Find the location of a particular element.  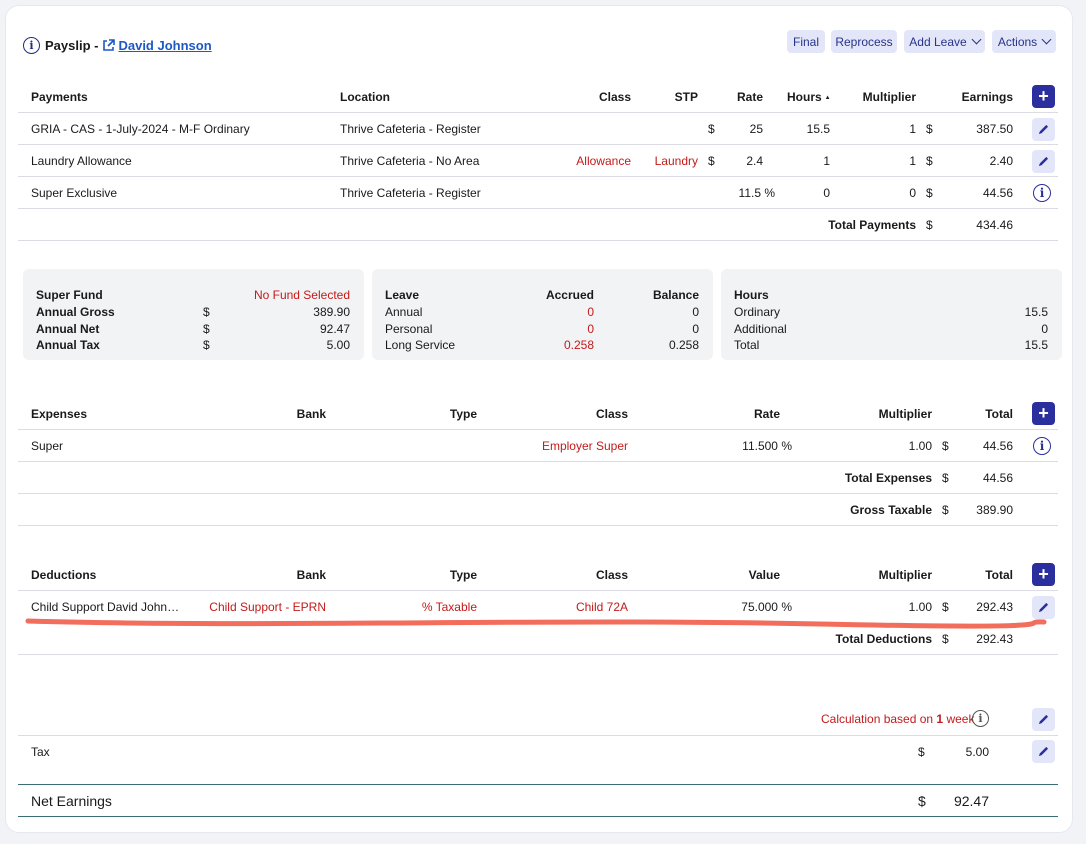

location-header: Location is located at coordinates (365, 97).